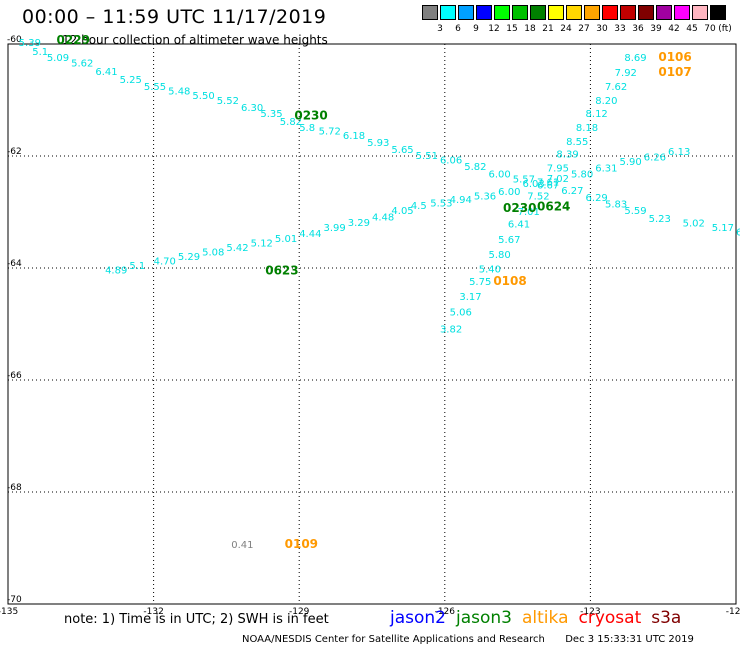 The height and width of the screenshot is (650, 740). I want to click on swh-value: 7.52, so click(538, 197).